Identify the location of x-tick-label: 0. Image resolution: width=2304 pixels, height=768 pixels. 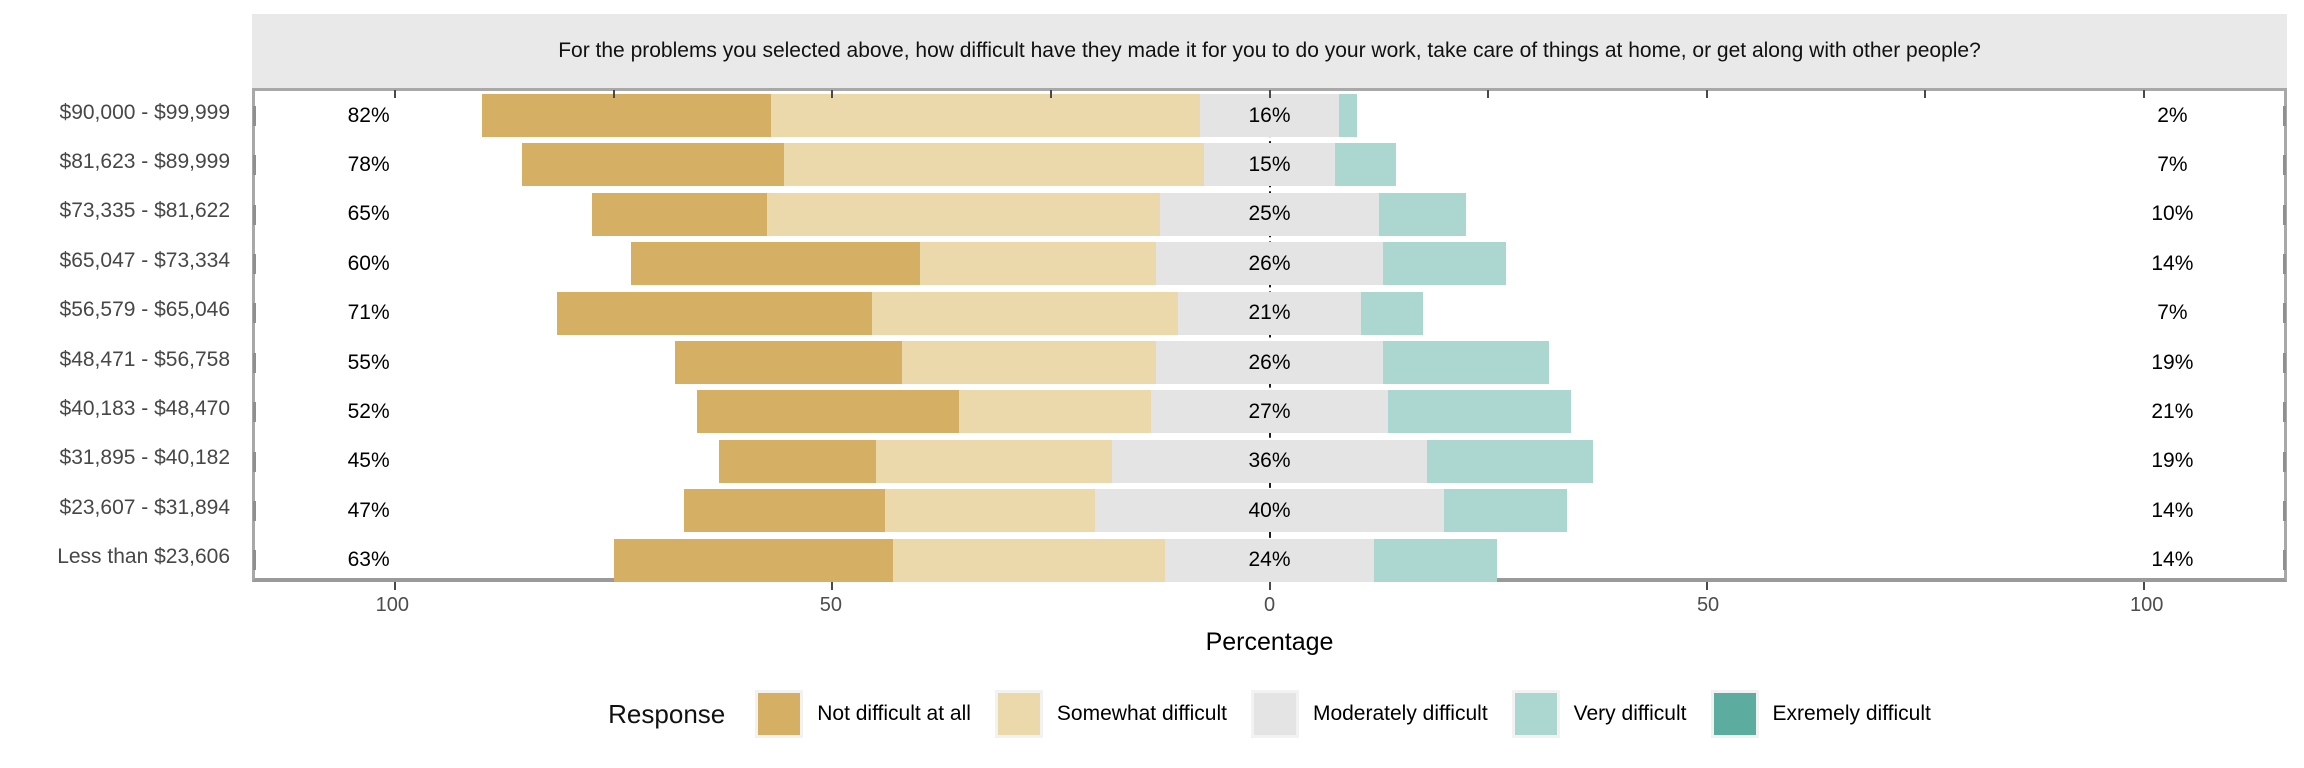
(1269, 605).